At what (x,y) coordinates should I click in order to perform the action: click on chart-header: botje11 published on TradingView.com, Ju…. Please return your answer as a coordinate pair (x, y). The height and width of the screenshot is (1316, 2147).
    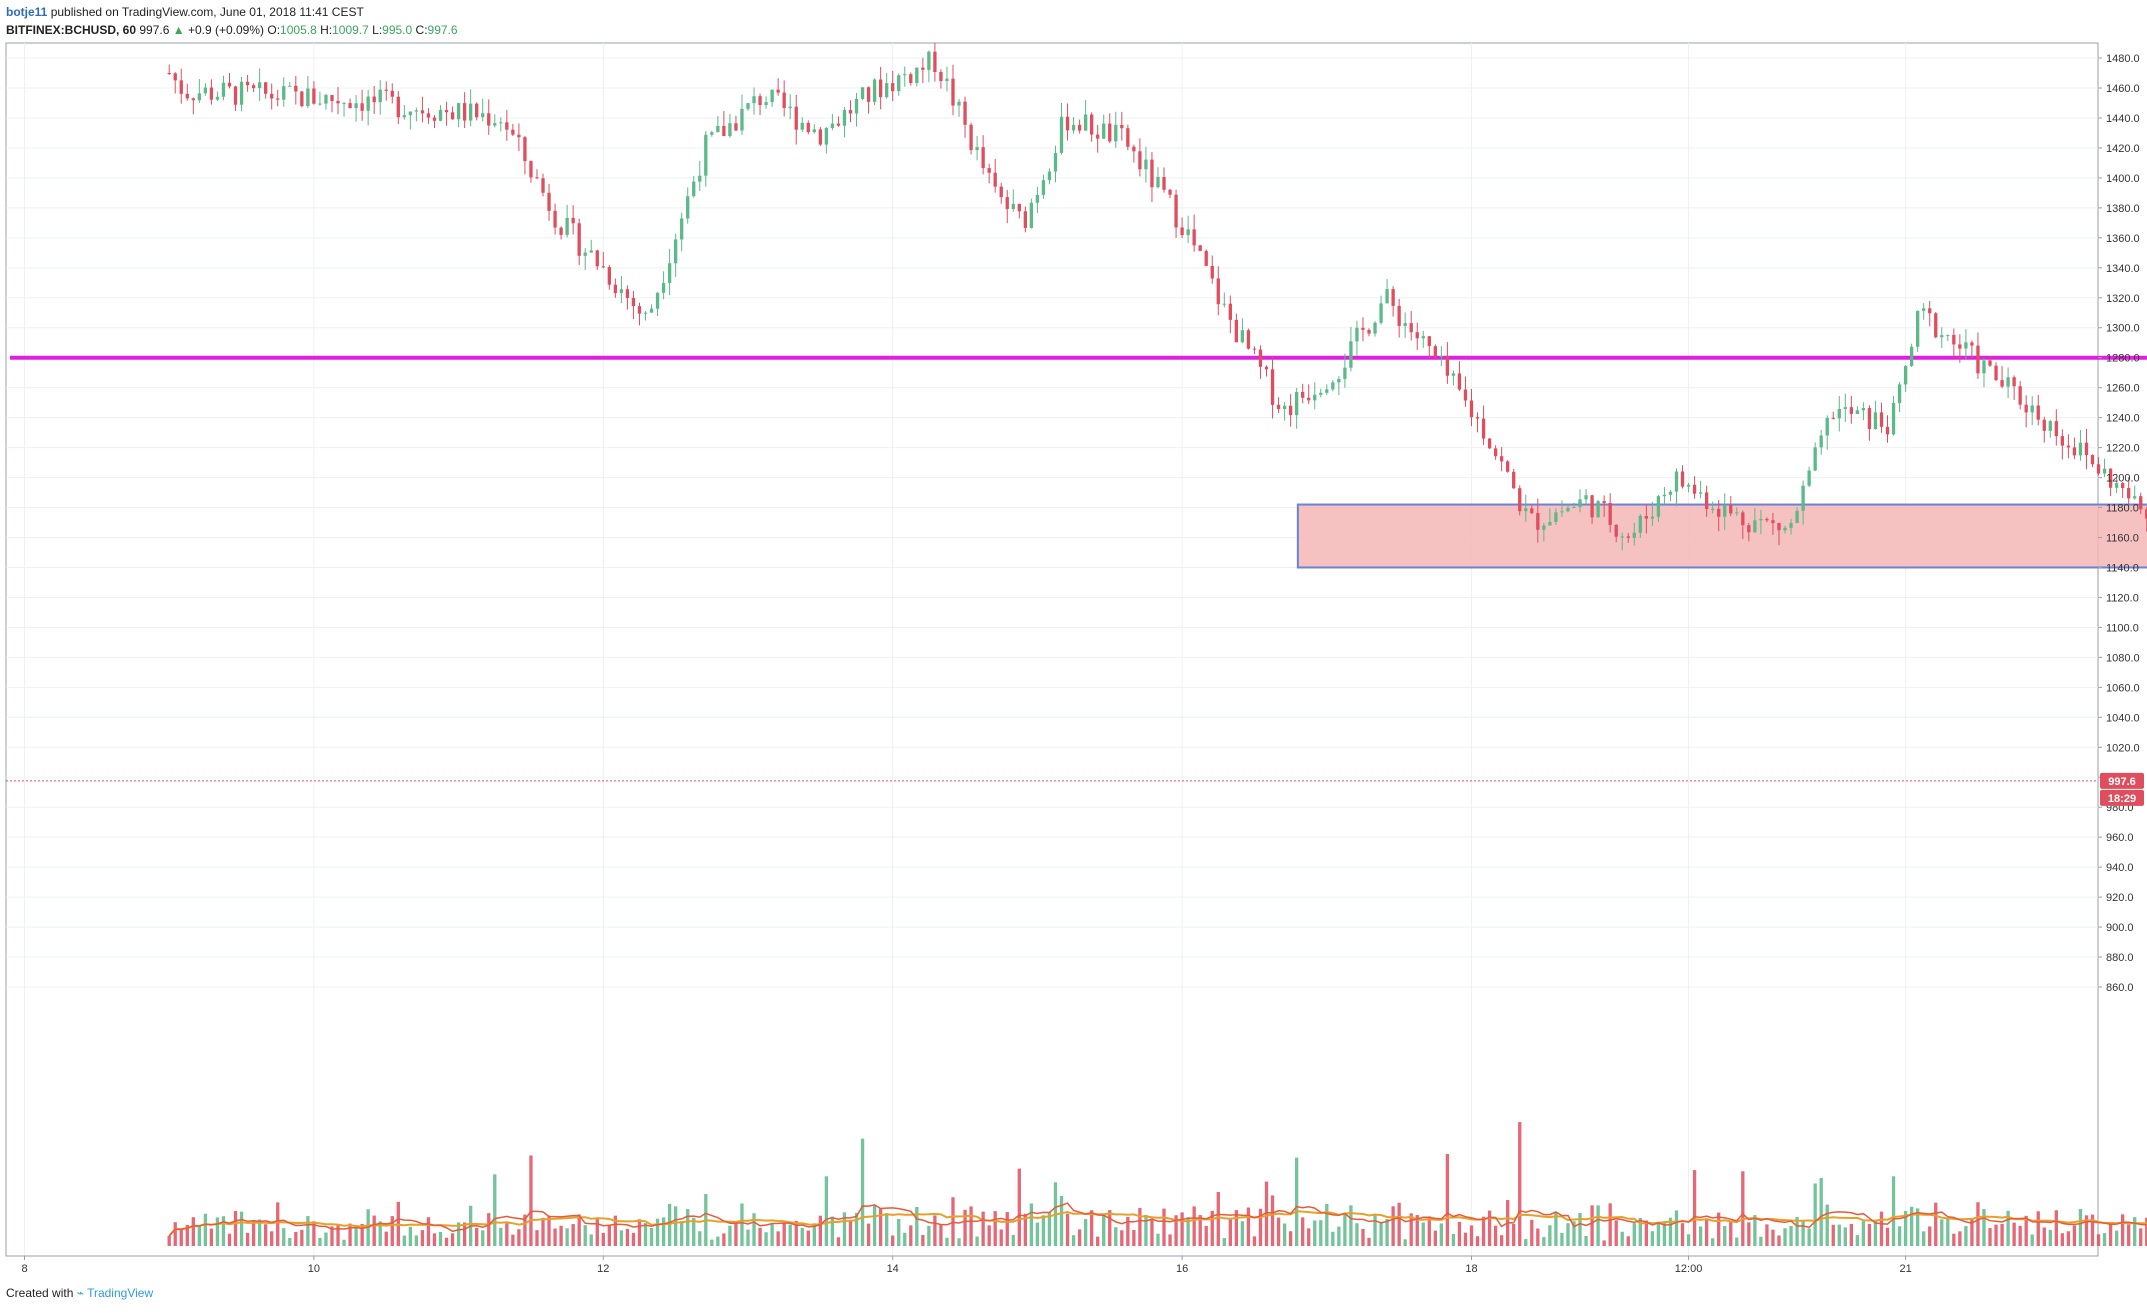
    Looking at the image, I should click on (232, 21).